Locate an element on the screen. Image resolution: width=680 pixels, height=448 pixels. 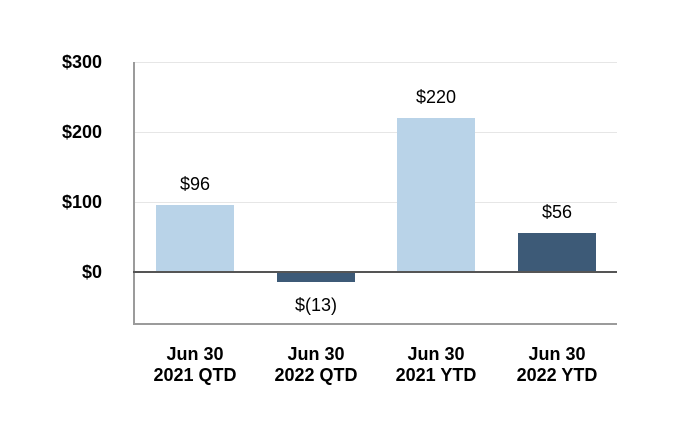
bar-value-label-0: $96 is located at coordinates (195, 184).